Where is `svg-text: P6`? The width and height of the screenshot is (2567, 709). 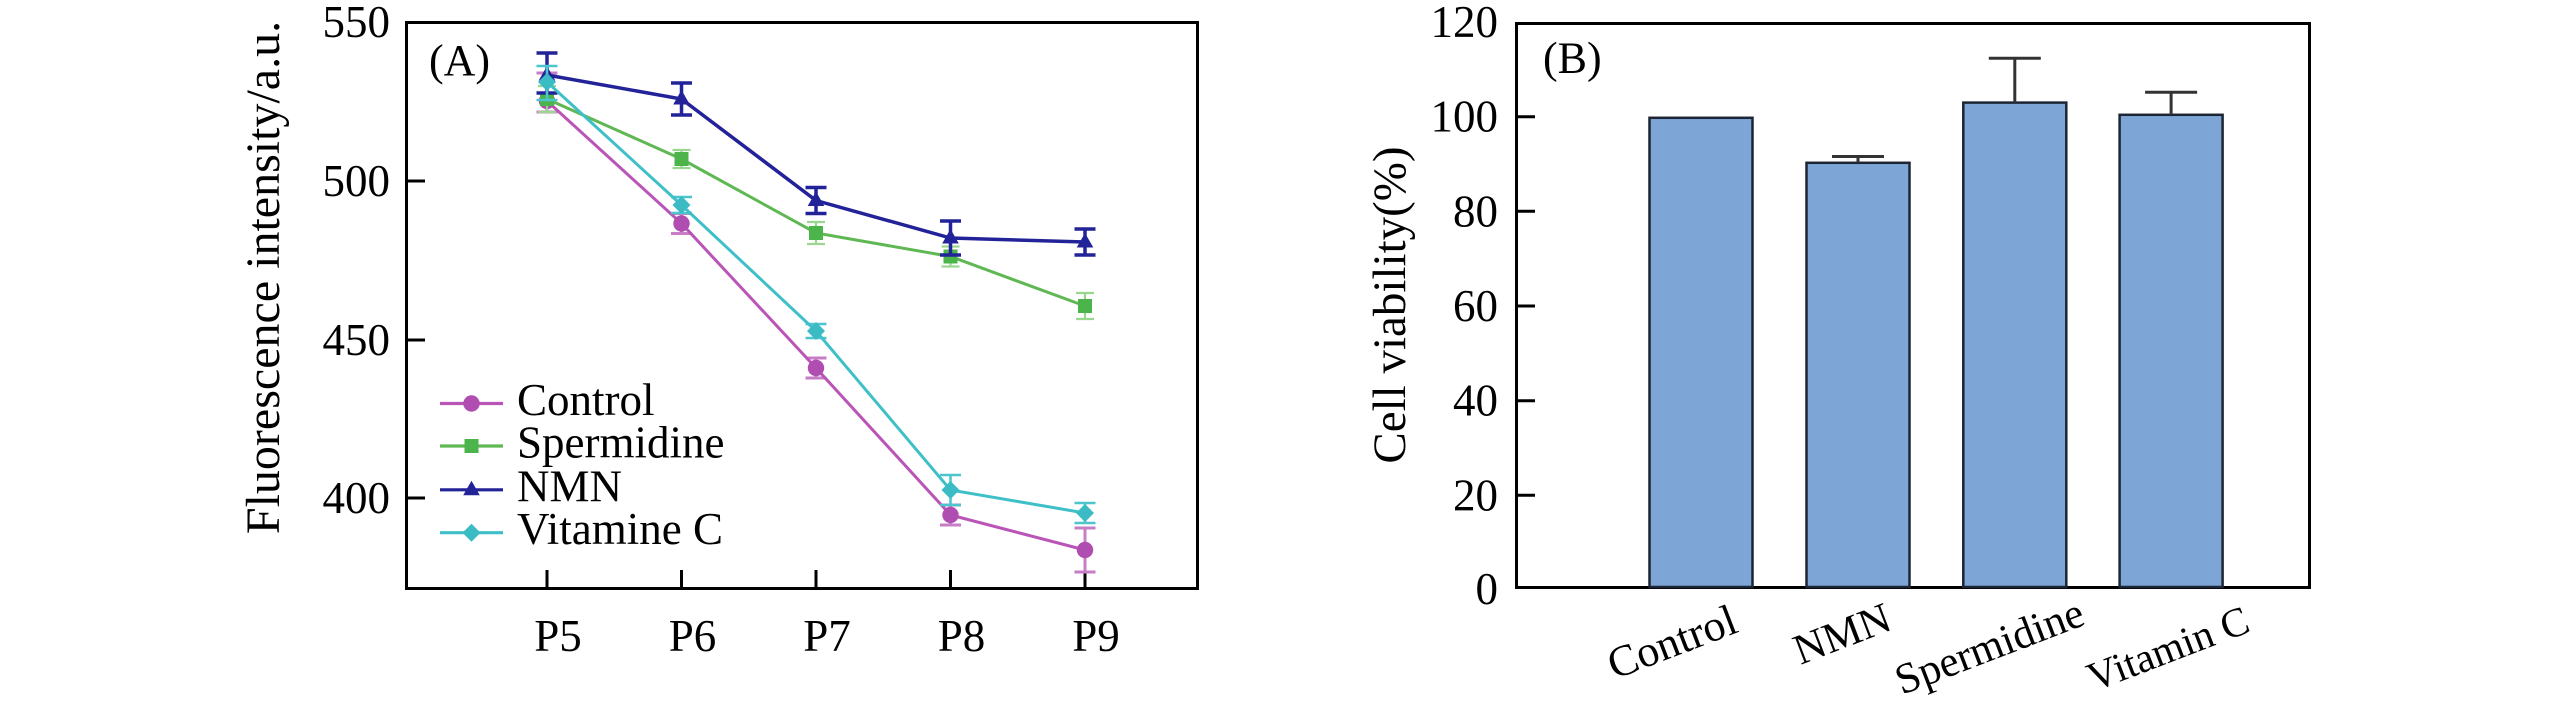
svg-text: P6 is located at coordinates (693, 636).